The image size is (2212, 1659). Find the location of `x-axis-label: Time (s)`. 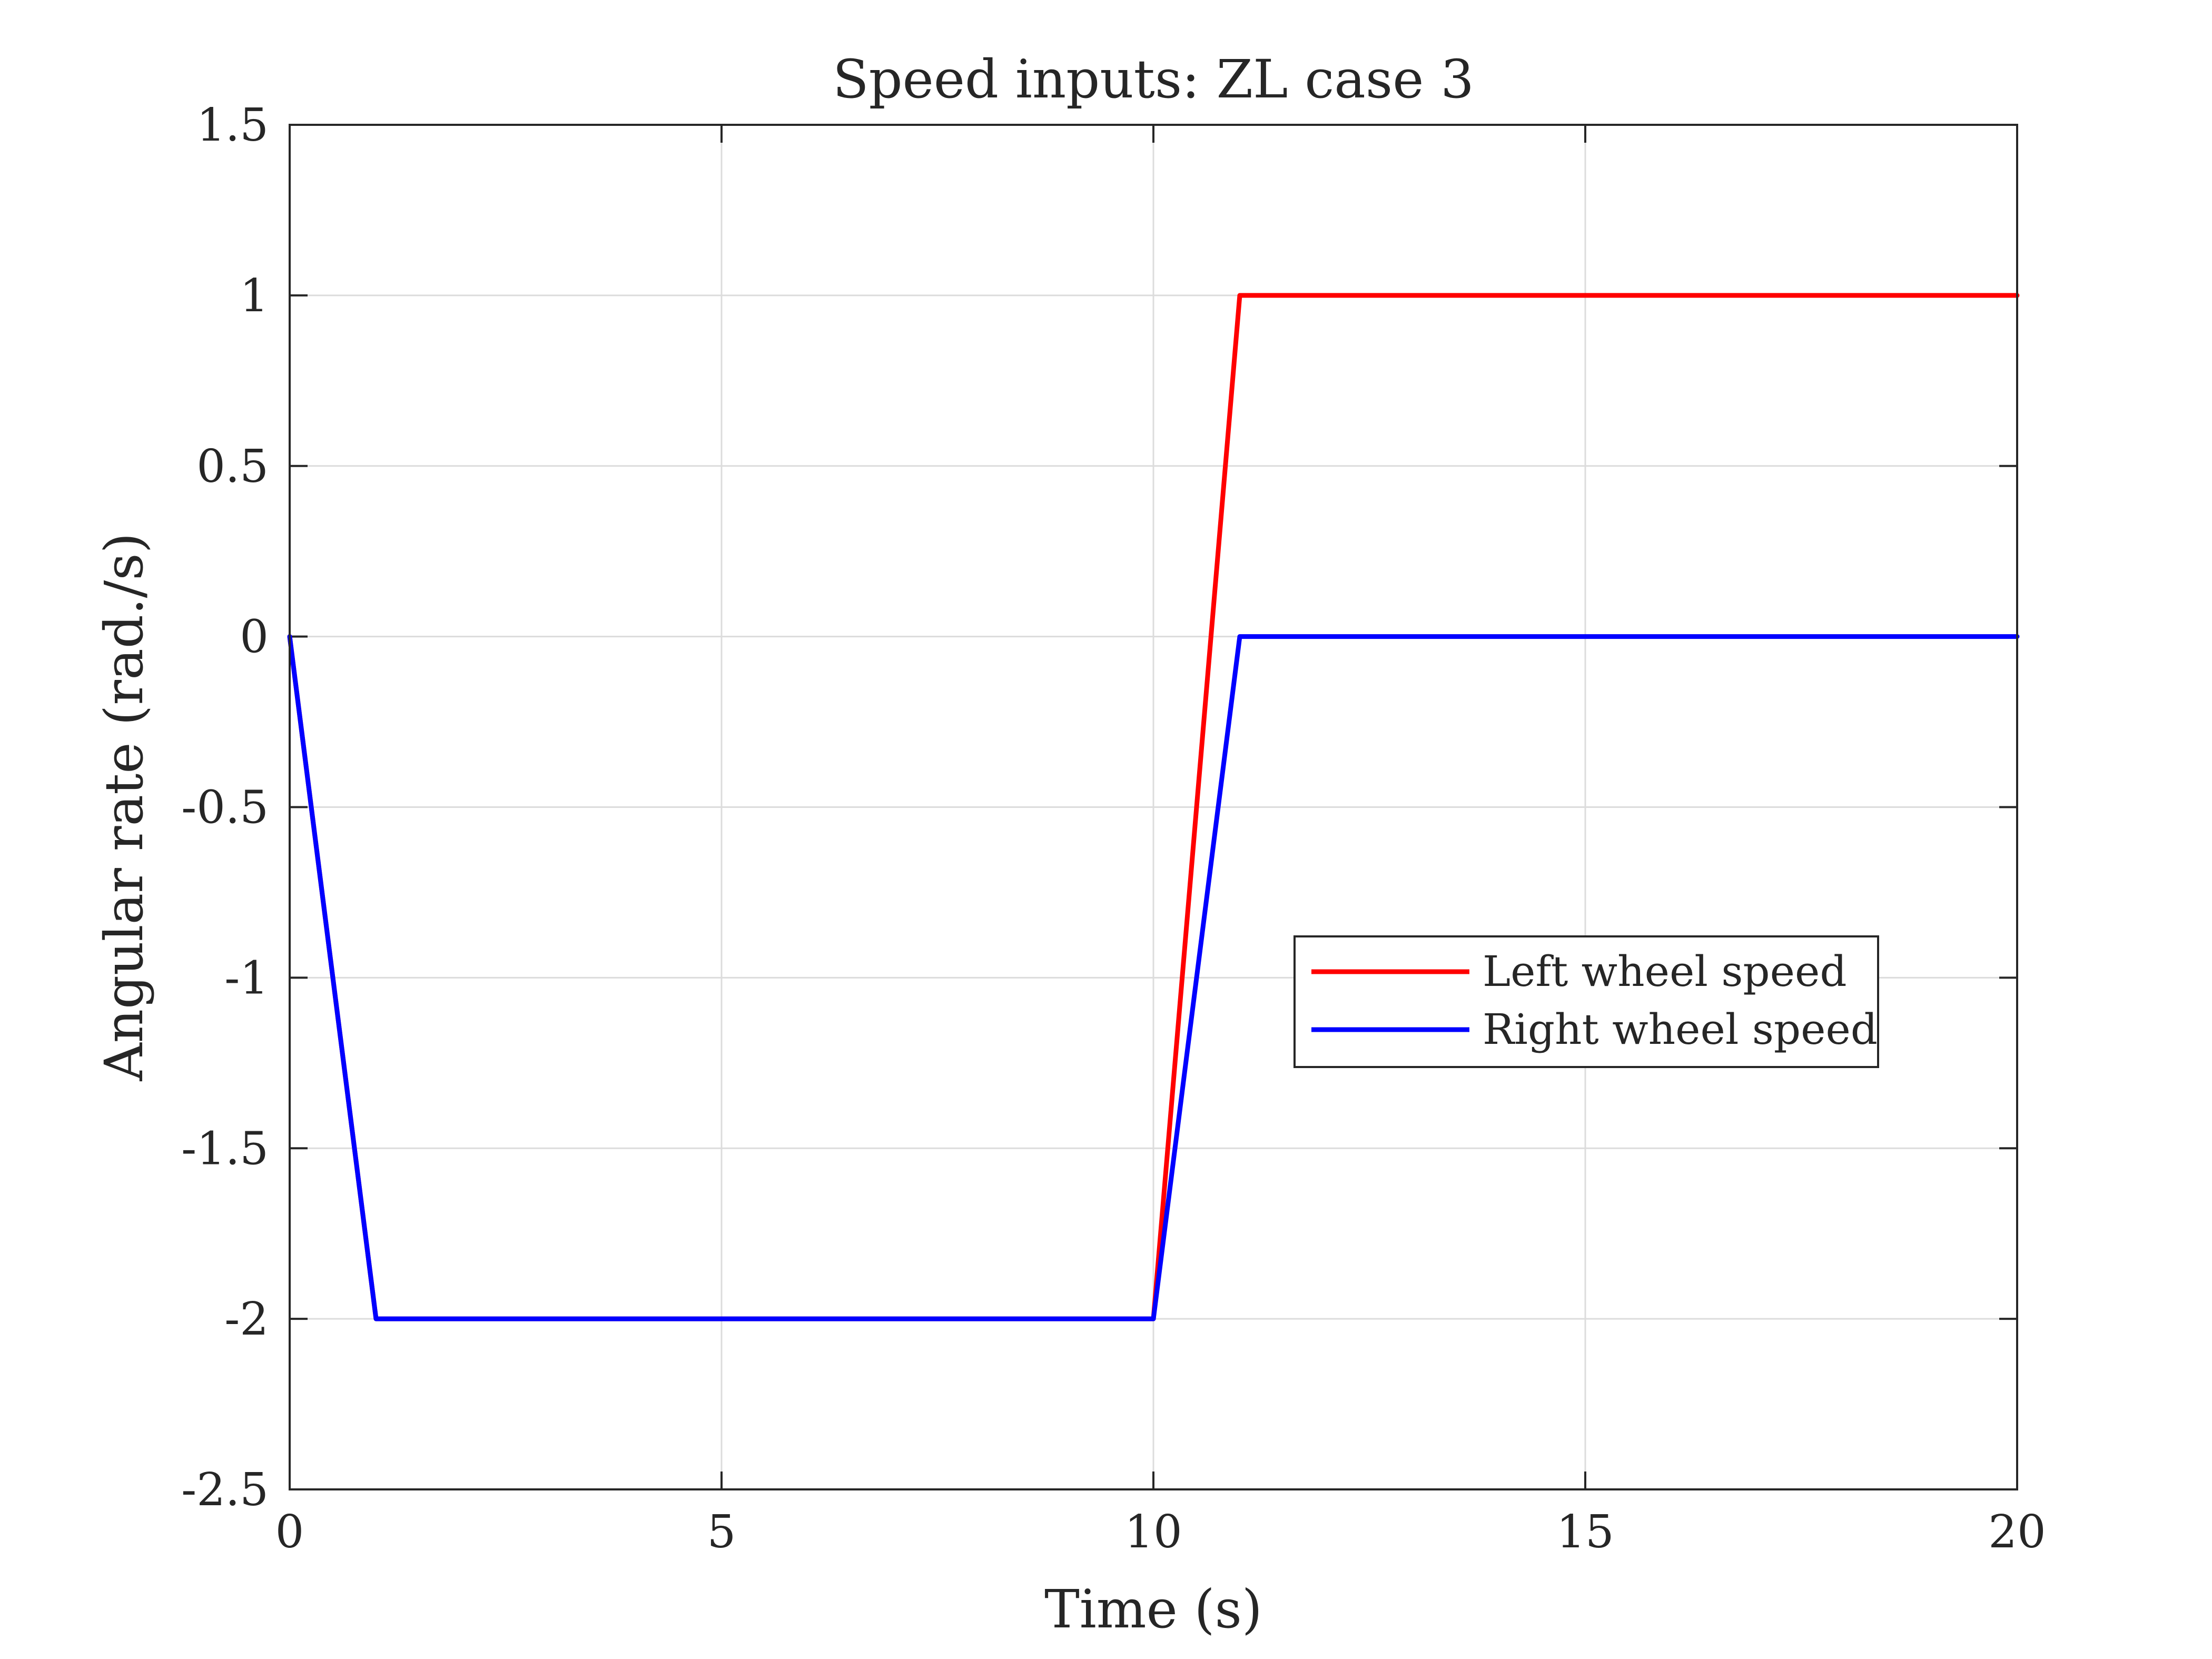

x-axis-label: Time (s) is located at coordinates (1153, 1609).